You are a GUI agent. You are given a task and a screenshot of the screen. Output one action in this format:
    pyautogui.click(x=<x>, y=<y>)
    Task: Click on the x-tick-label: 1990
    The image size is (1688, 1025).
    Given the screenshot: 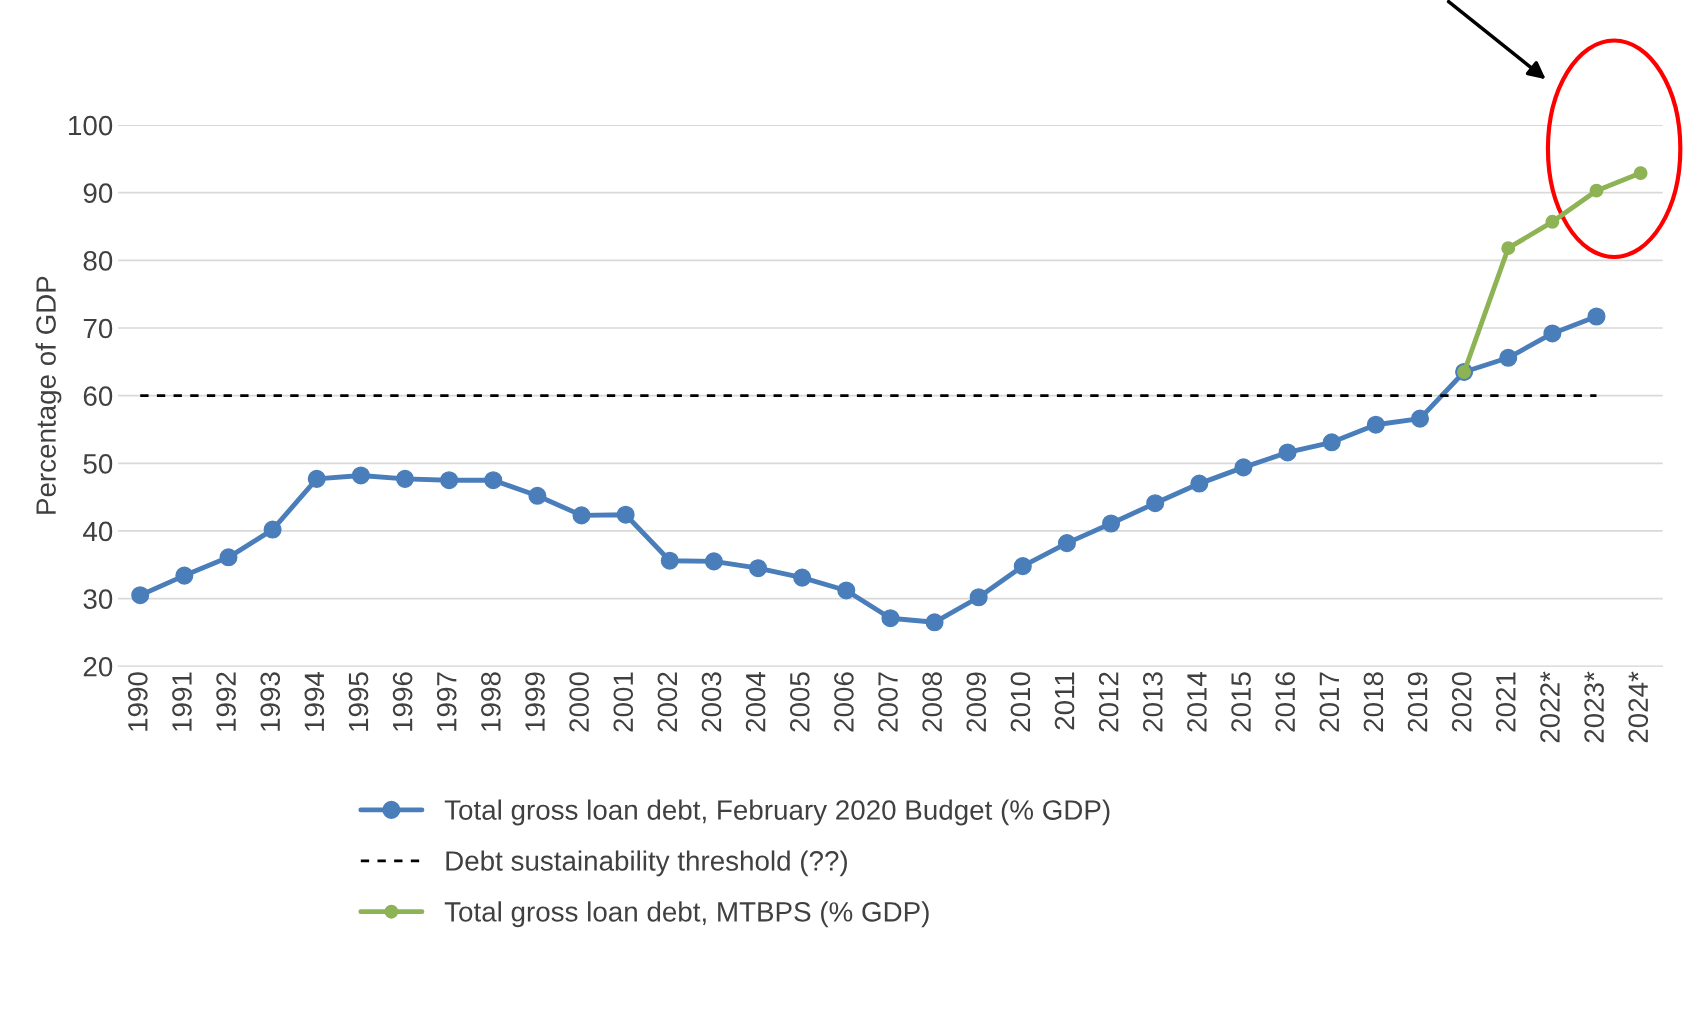 What is the action you would take?
    pyautogui.click(x=138, y=701)
    